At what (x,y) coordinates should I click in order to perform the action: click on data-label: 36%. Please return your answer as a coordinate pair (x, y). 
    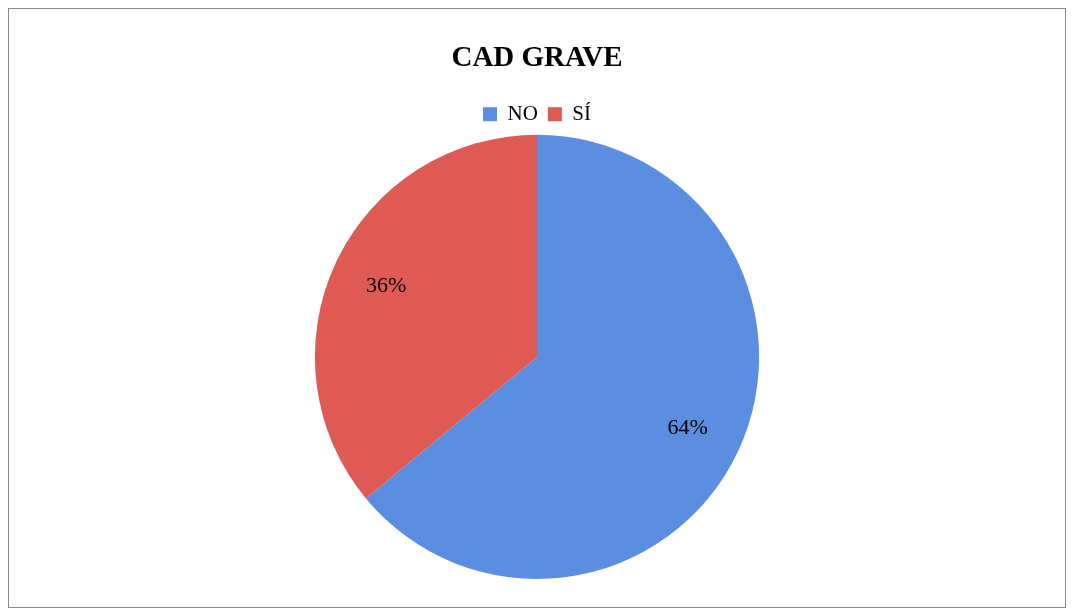
    Looking at the image, I should click on (386, 284).